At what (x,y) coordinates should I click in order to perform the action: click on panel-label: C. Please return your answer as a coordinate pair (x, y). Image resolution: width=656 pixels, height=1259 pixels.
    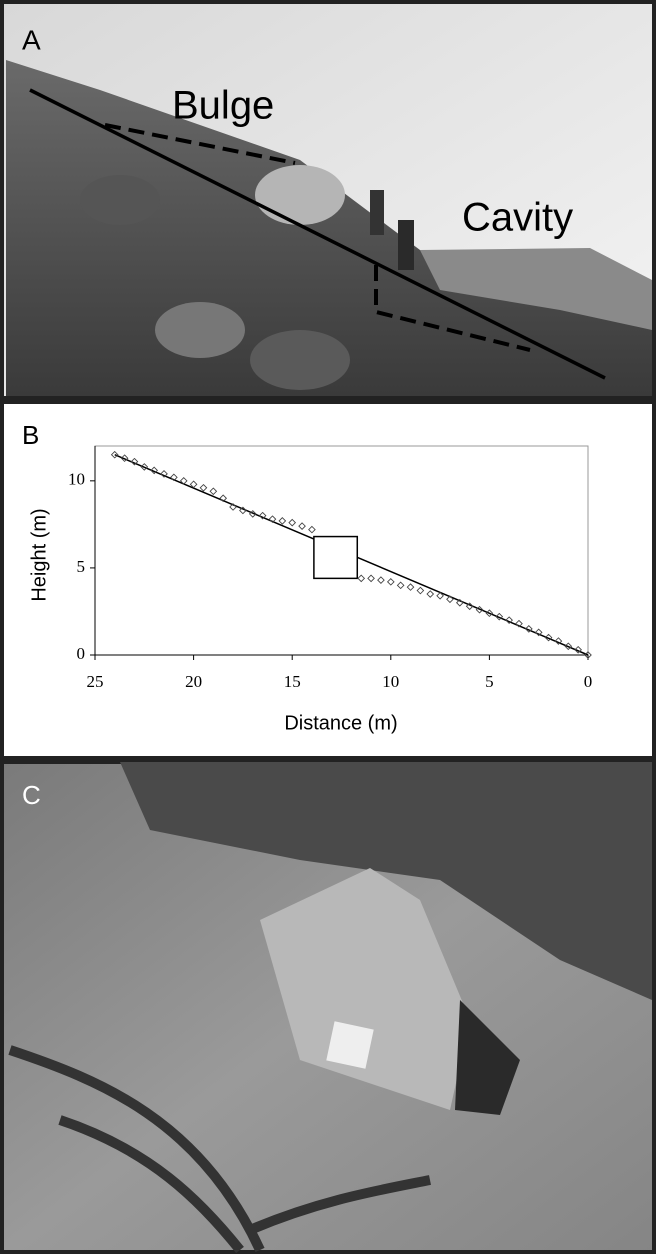
    Looking at the image, I should click on (31, 795).